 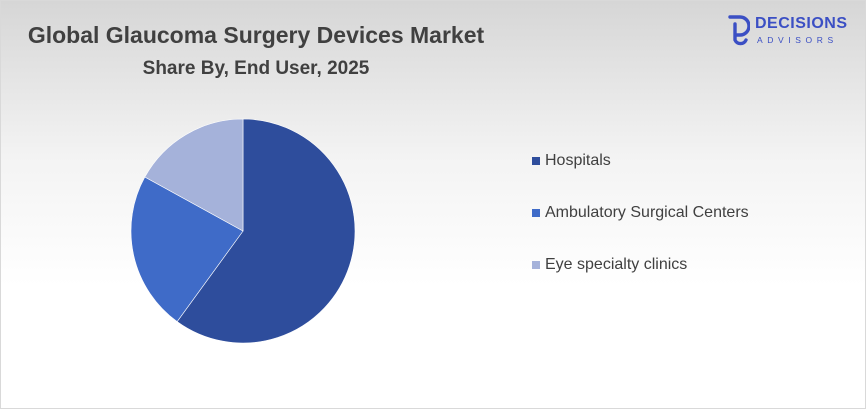 I want to click on chart-subtitle: Share By, End User, 2025, so click(x=256, y=68).